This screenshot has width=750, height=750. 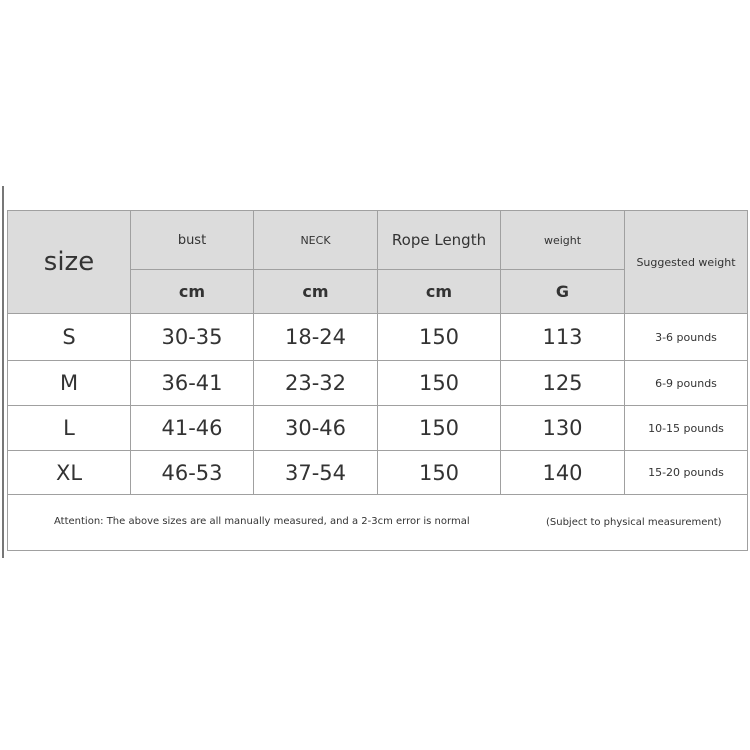 What do you see at coordinates (315, 337) in the screenshot?
I see `cell-neck: 18-24` at bounding box center [315, 337].